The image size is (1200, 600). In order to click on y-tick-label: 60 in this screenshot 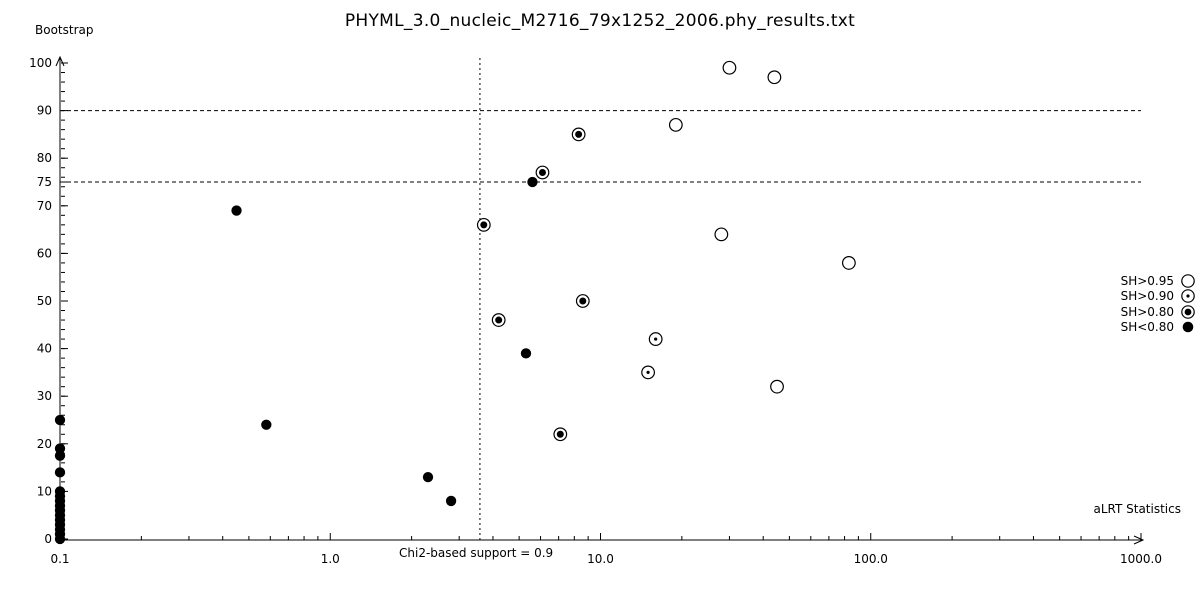, I will do `click(44, 253)`.